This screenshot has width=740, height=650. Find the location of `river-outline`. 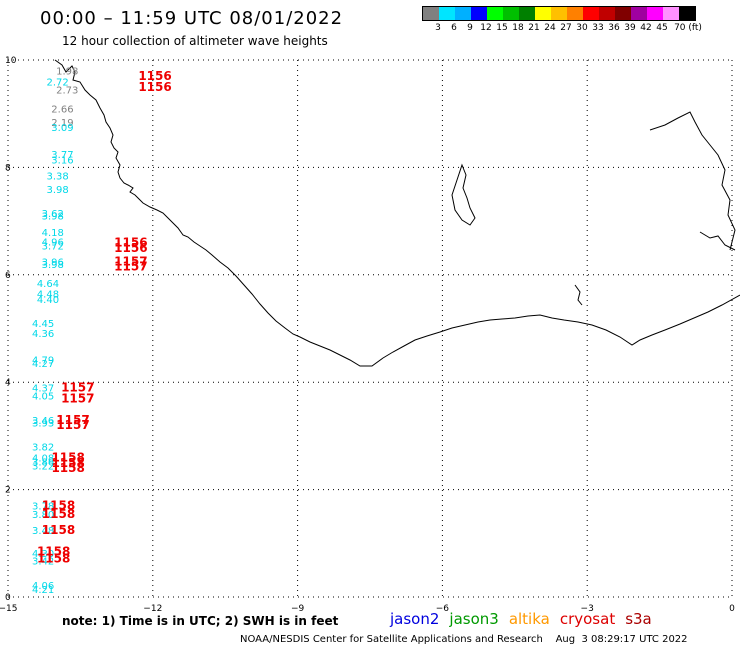

river-outline is located at coordinates (692, 181).